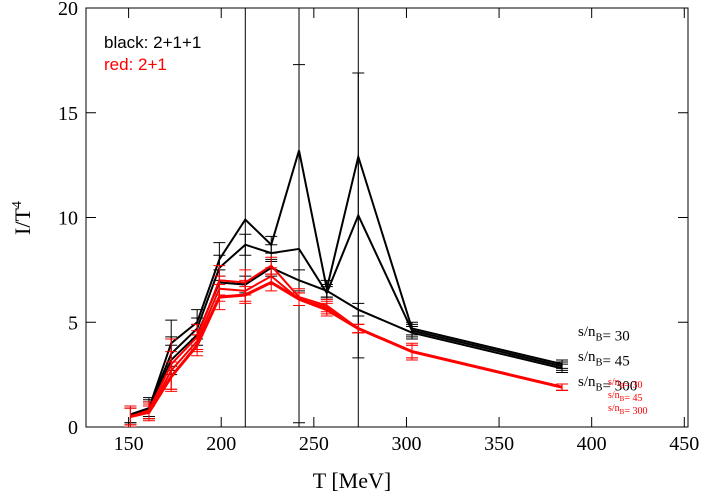 The image size is (706, 494). Describe the element at coordinates (135, 64) in the screenshot. I see `note: red: 2+1` at that location.